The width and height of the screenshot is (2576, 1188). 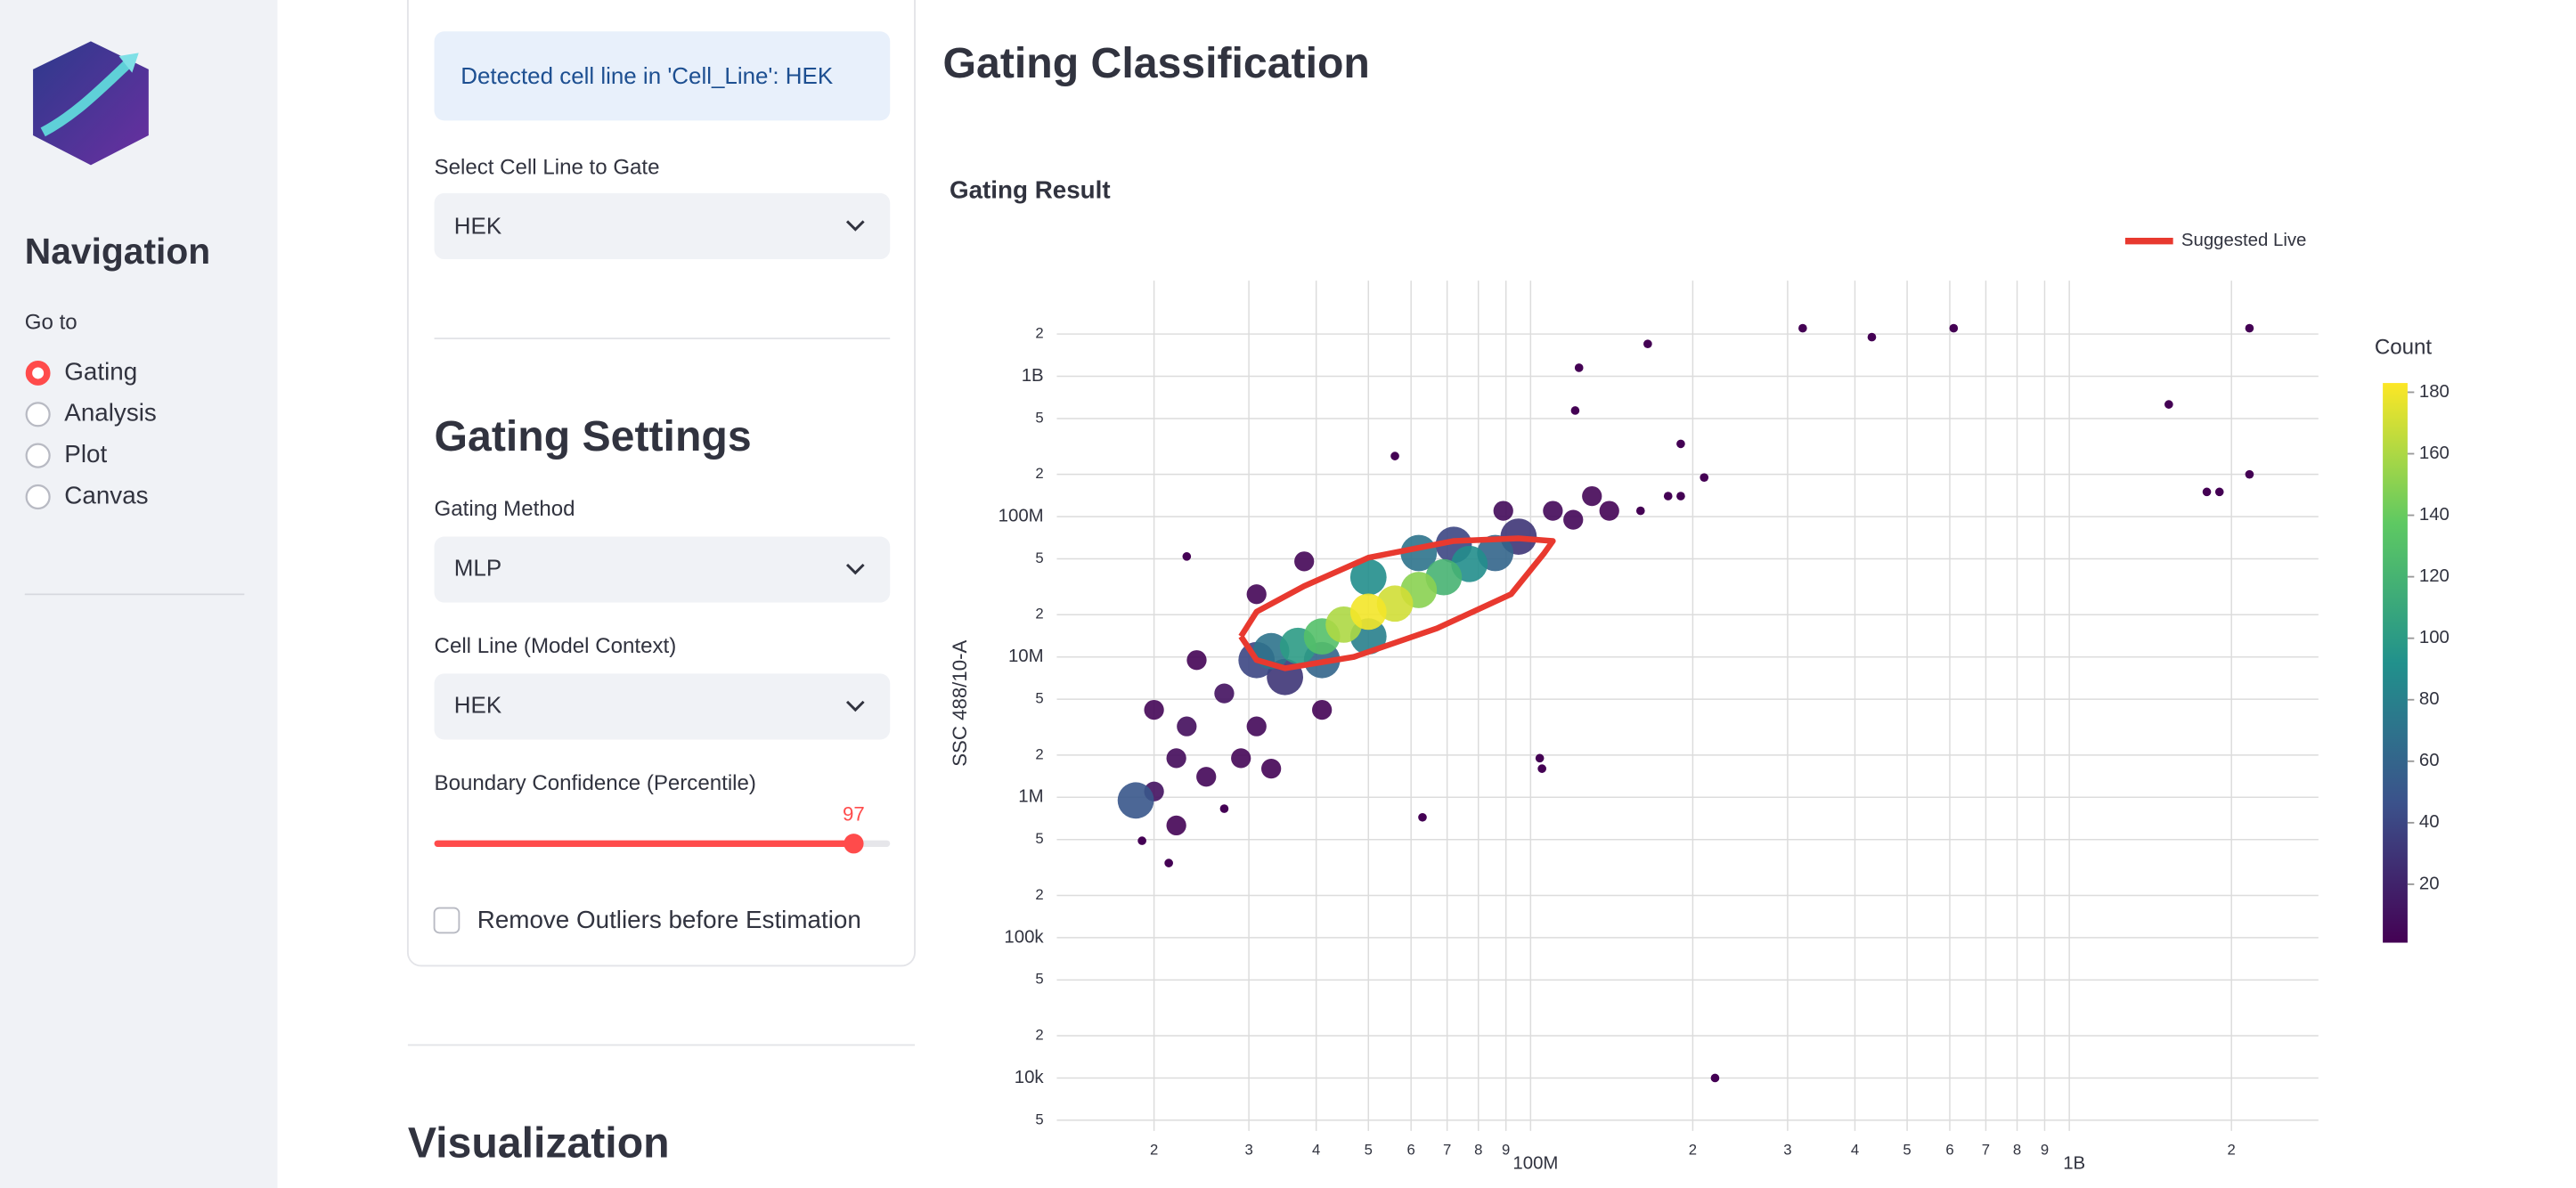 What do you see at coordinates (1535, 1163) in the screenshot?
I see `x-tick-label: 100M` at bounding box center [1535, 1163].